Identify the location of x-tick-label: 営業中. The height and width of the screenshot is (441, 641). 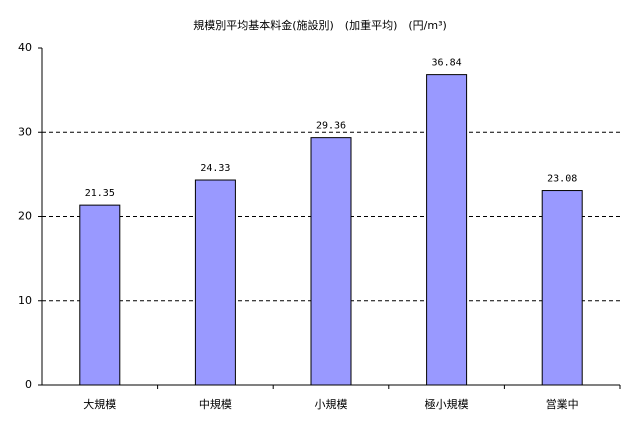
(562, 404).